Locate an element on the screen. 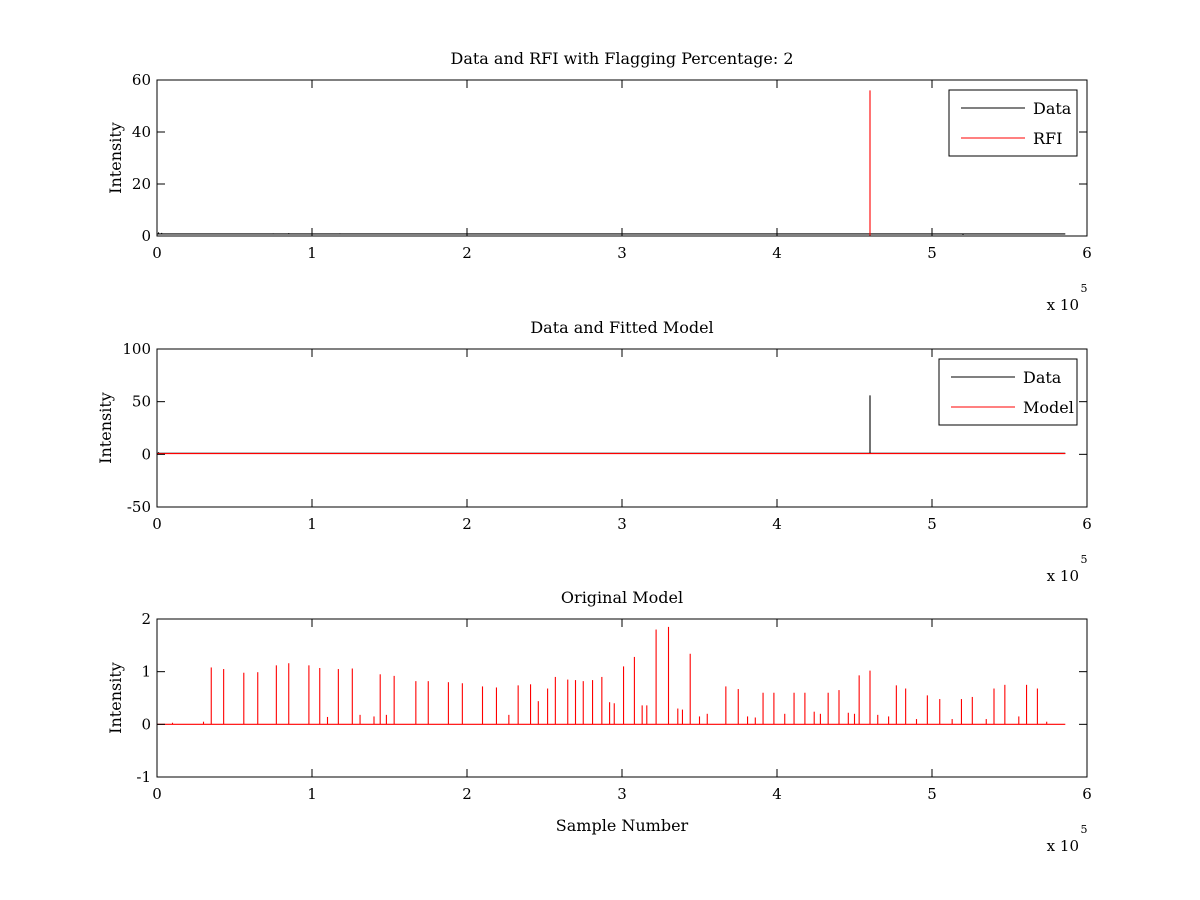  chart-title: Original Model is located at coordinates (622, 597).